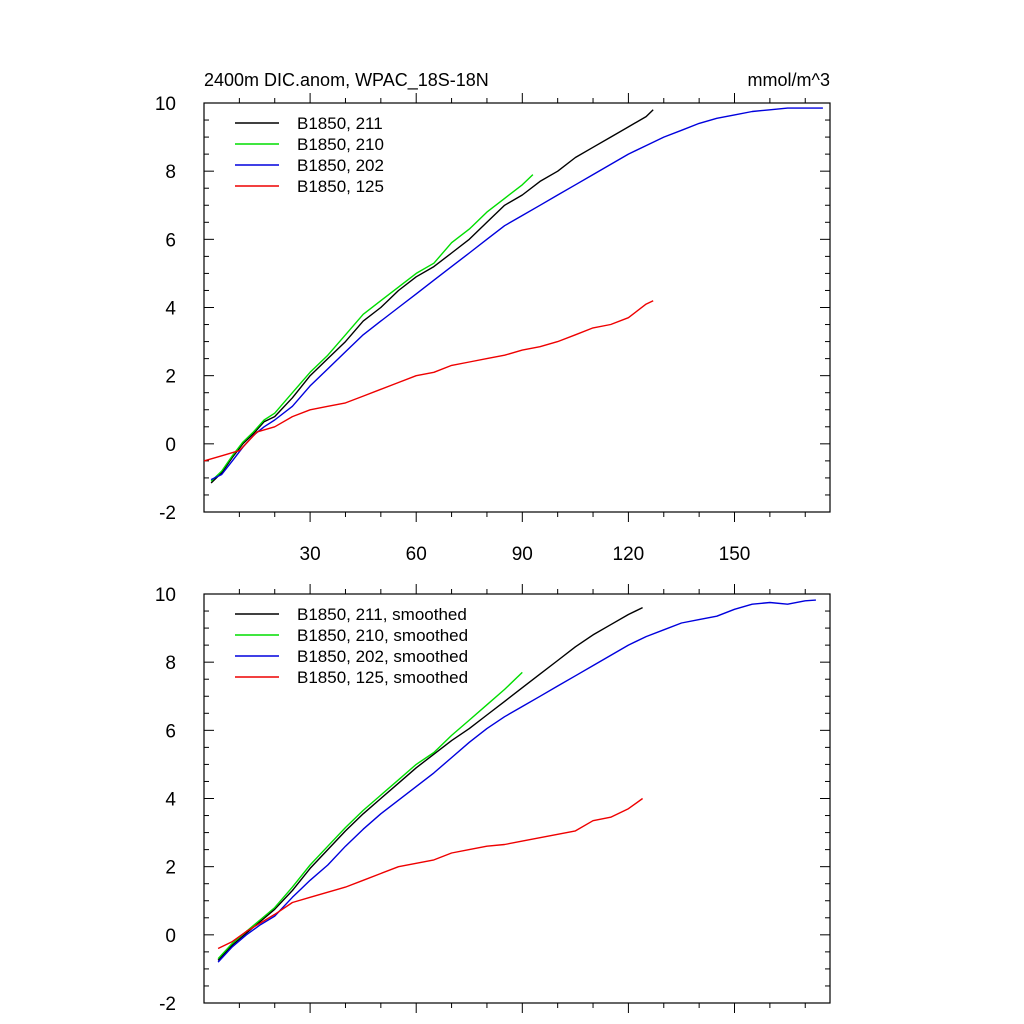 This screenshot has height=1024, width=1024. Describe the element at coordinates (310, 554) in the screenshot. I see `x-tick-label: 30` at that location.